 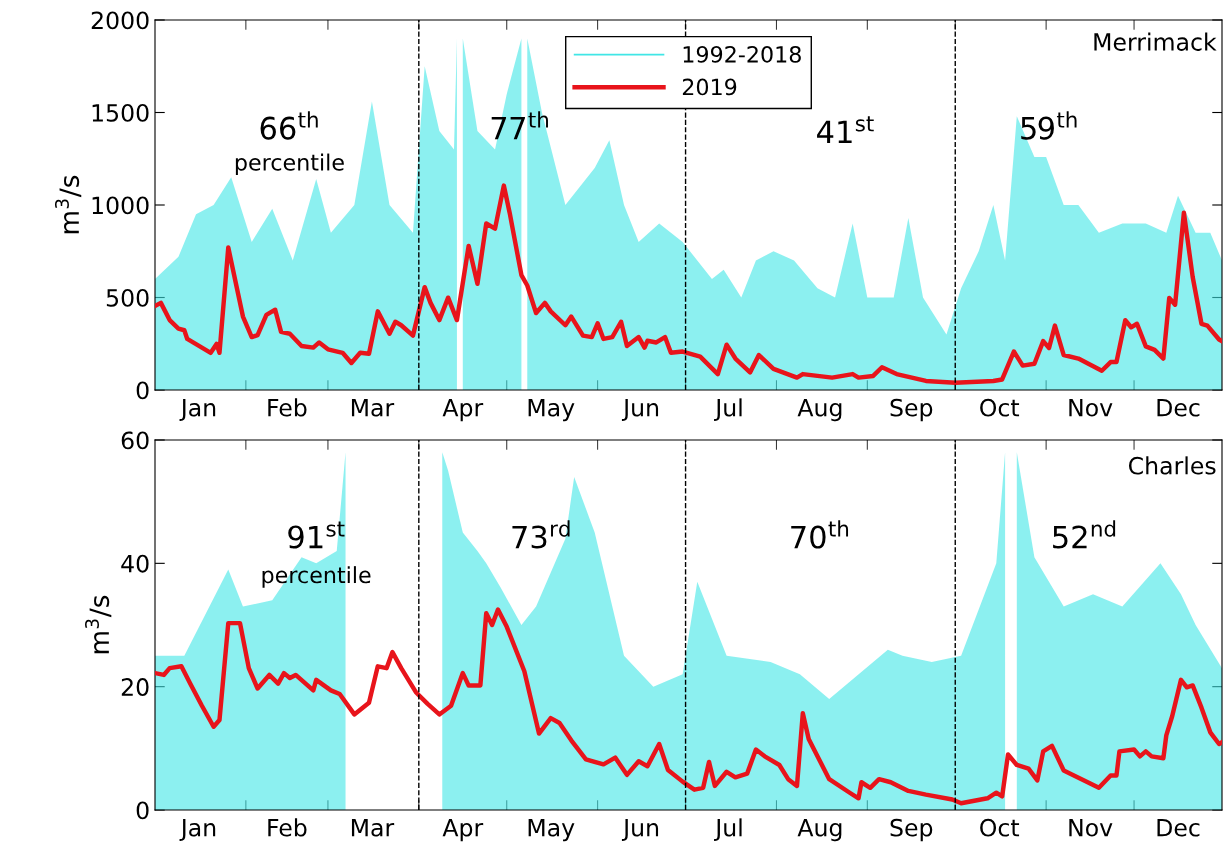 What do you see at coordinates (135, 563) in the screenshot?
I see `y-tick-label: 40` at bounding box center [135, 563].